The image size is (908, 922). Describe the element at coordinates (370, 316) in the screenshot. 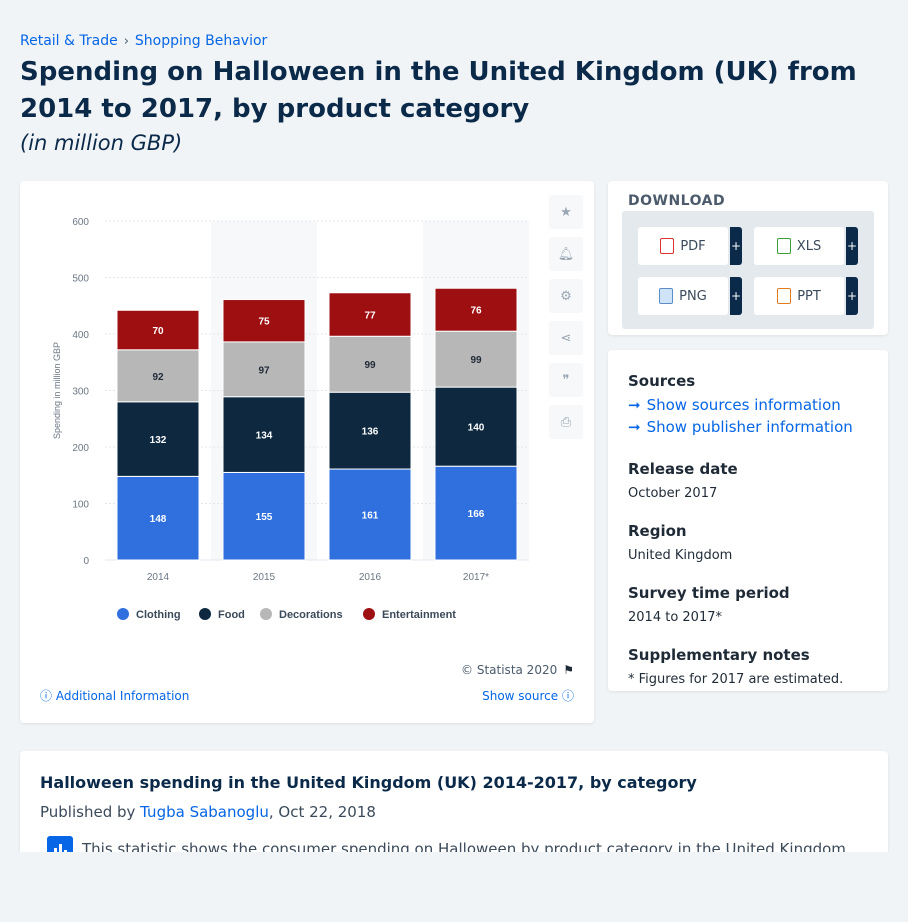

I see `data-label: 77` at that location.